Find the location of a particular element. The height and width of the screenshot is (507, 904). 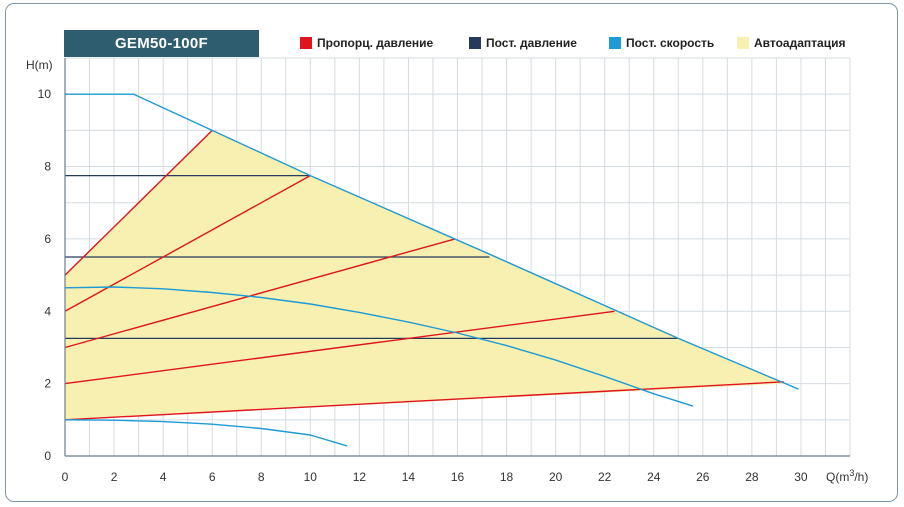

legend-swatch-constant-speed is located at coordinates (615, 43).